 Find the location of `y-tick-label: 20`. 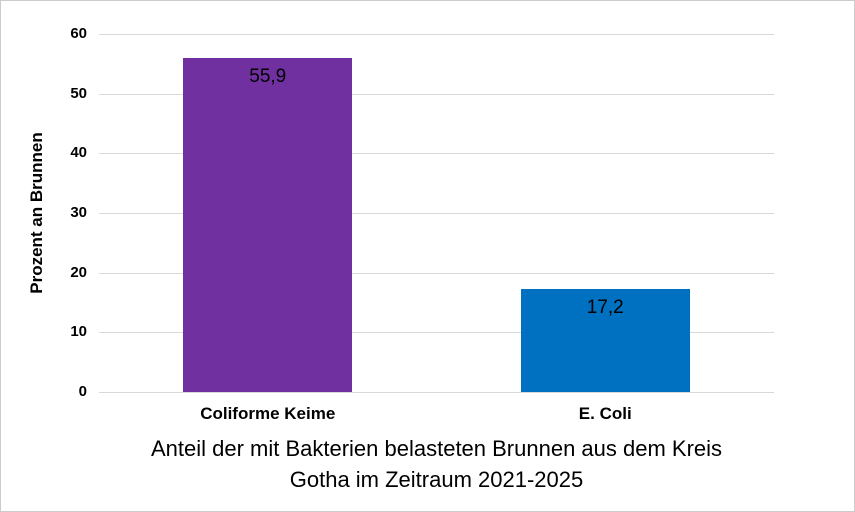

y-tick-label: 20 is located at coordinates (78, 272).